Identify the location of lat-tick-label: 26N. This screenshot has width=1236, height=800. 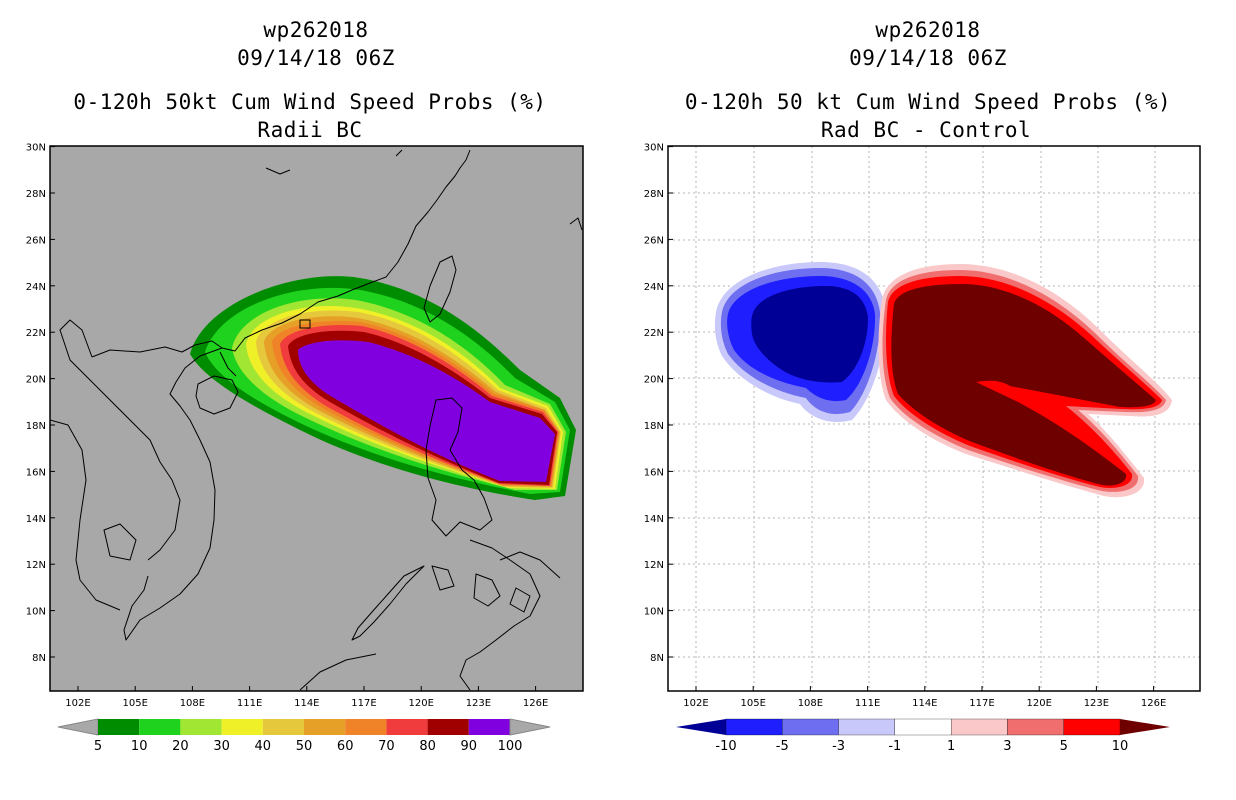
(654, 240).